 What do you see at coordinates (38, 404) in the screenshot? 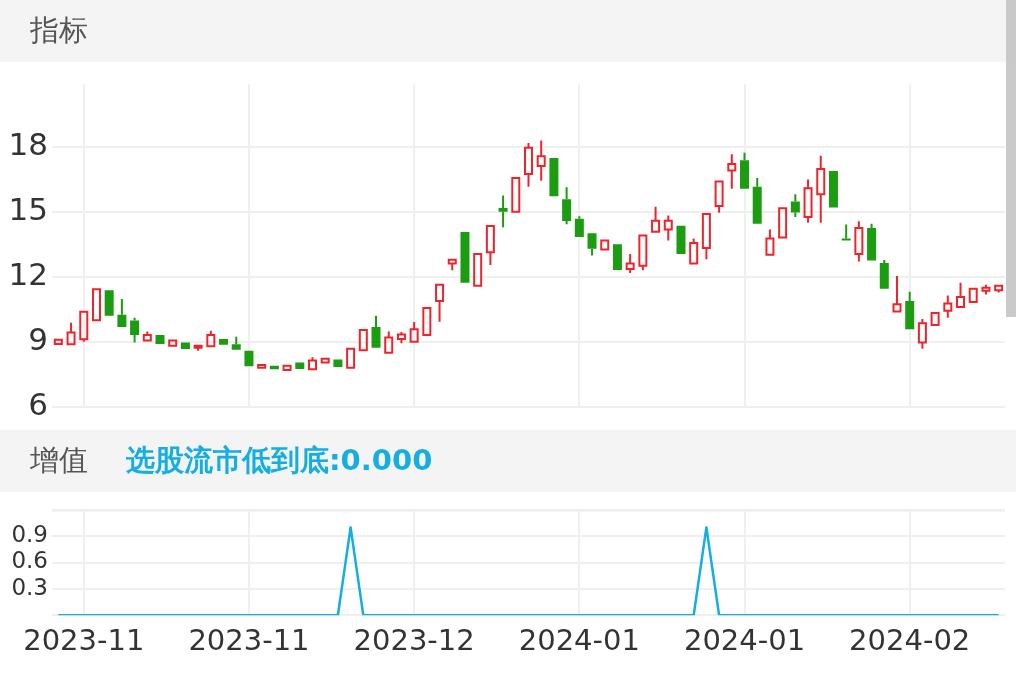
I see `y-tick-label: 6` at bounding box center [38, 404].